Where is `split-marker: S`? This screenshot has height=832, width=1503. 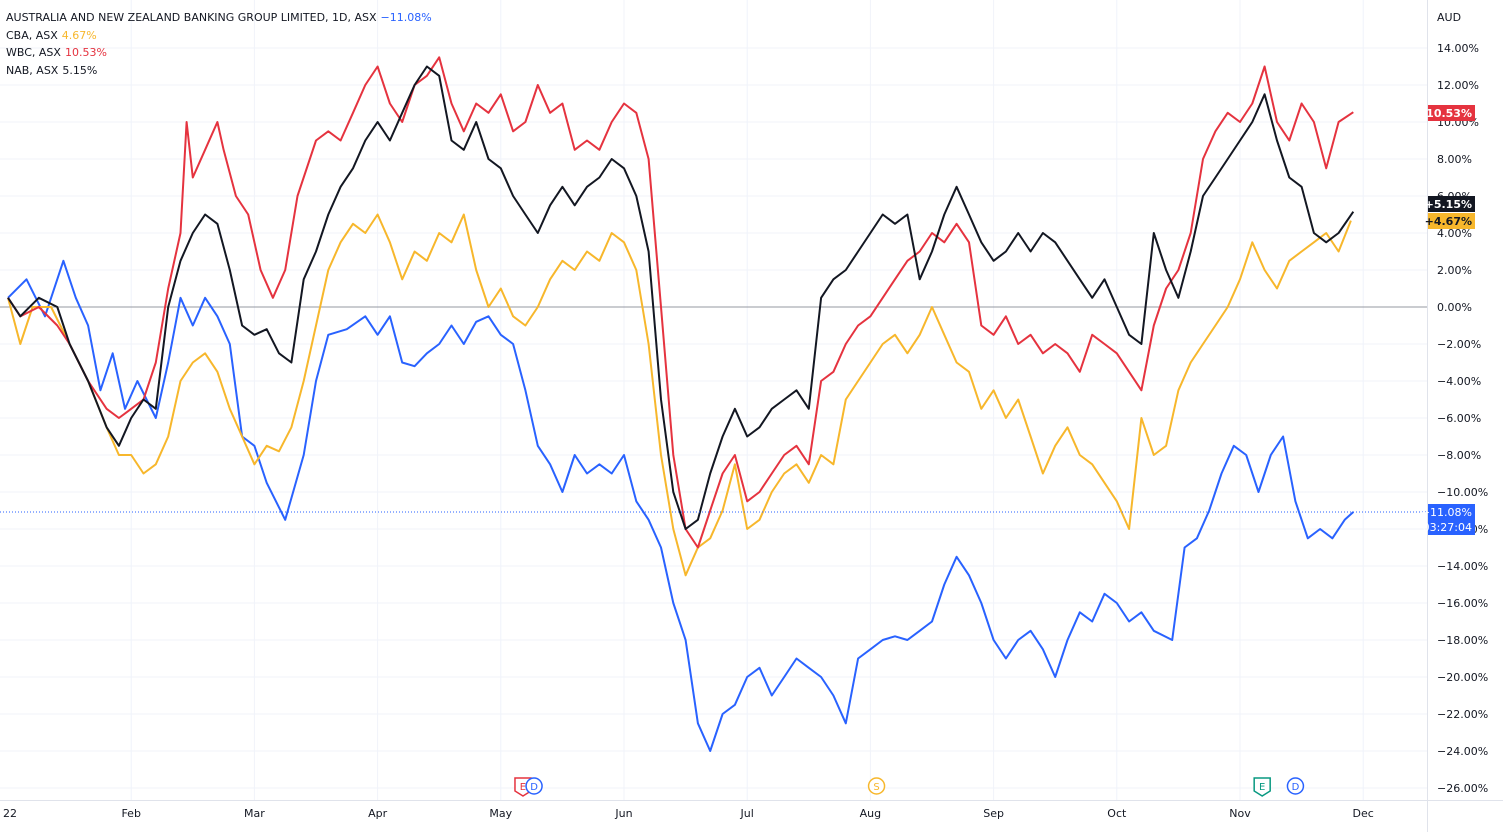 split-marker: S is located at coordinates (876, 786).